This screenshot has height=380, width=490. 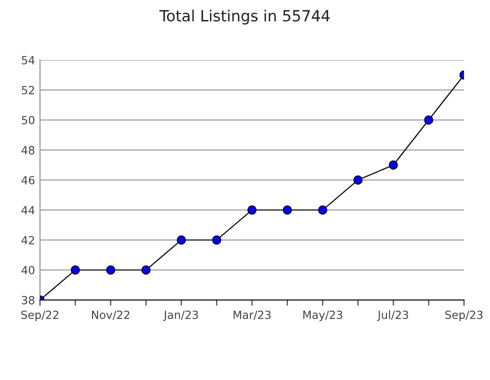 What do you see at coordinates (28, 270) in the screenshot?
I see `y-tick-label: 40` at bounding box center [28, 270].